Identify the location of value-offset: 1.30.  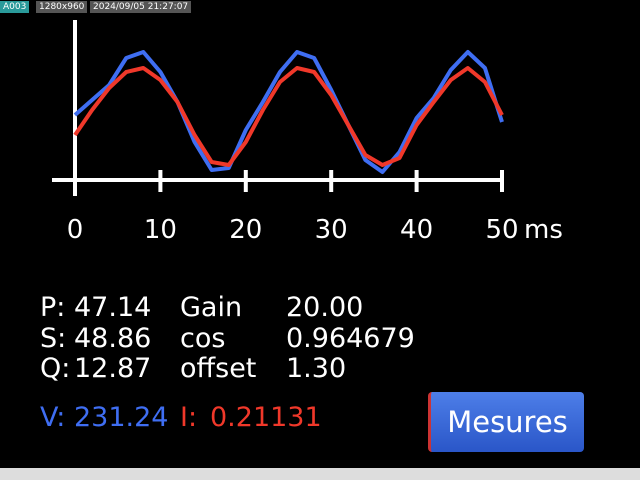
(316, 368).